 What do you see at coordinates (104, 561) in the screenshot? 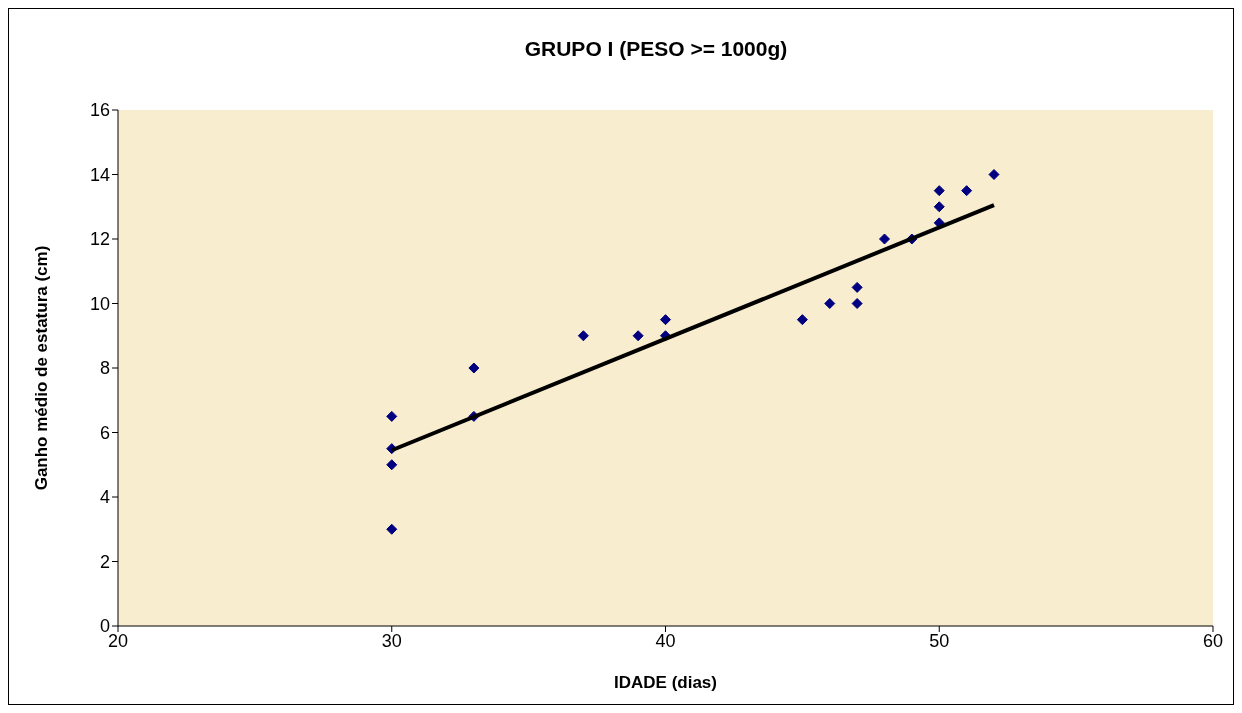
I see `y-tick-label: 2` at bounding box center [104, 561].